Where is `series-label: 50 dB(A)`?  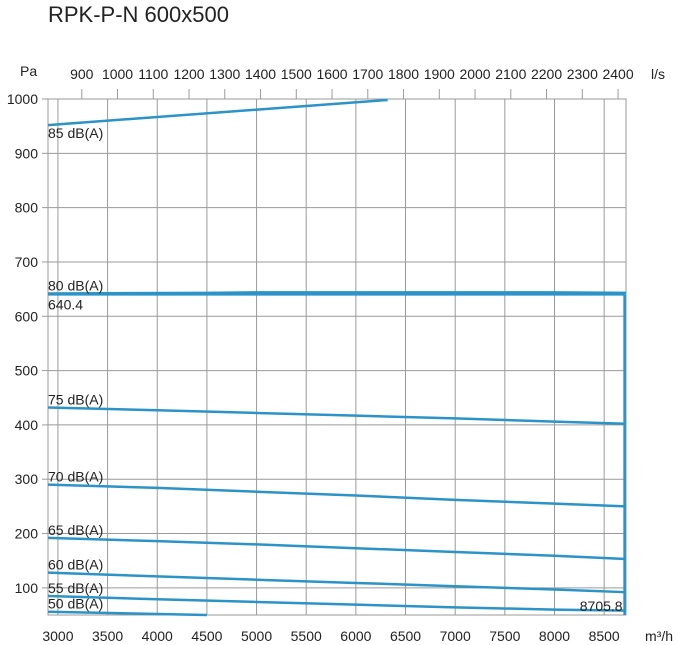 series-label: 50 dB(A) is located at coordinates (75, 604).